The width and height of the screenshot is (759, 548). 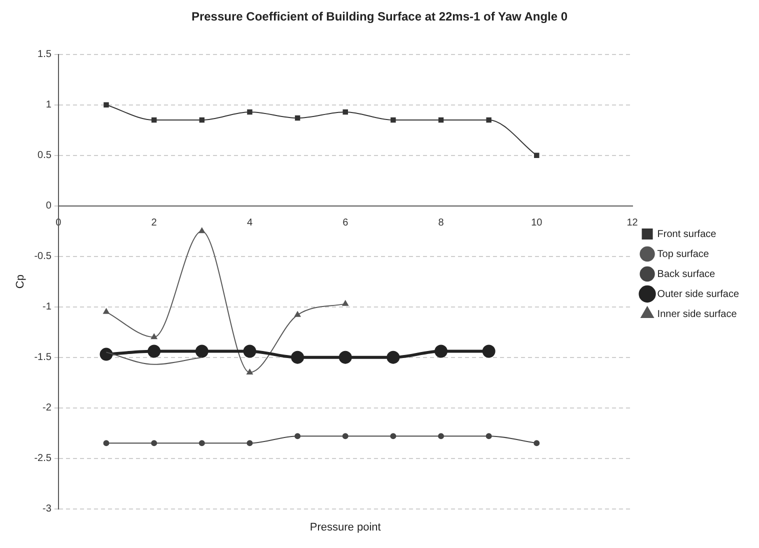 What do you see at coordinates (537, 223) in the screenshot?
I see `x-tick-label: 10` at bounding box center [537, 223].